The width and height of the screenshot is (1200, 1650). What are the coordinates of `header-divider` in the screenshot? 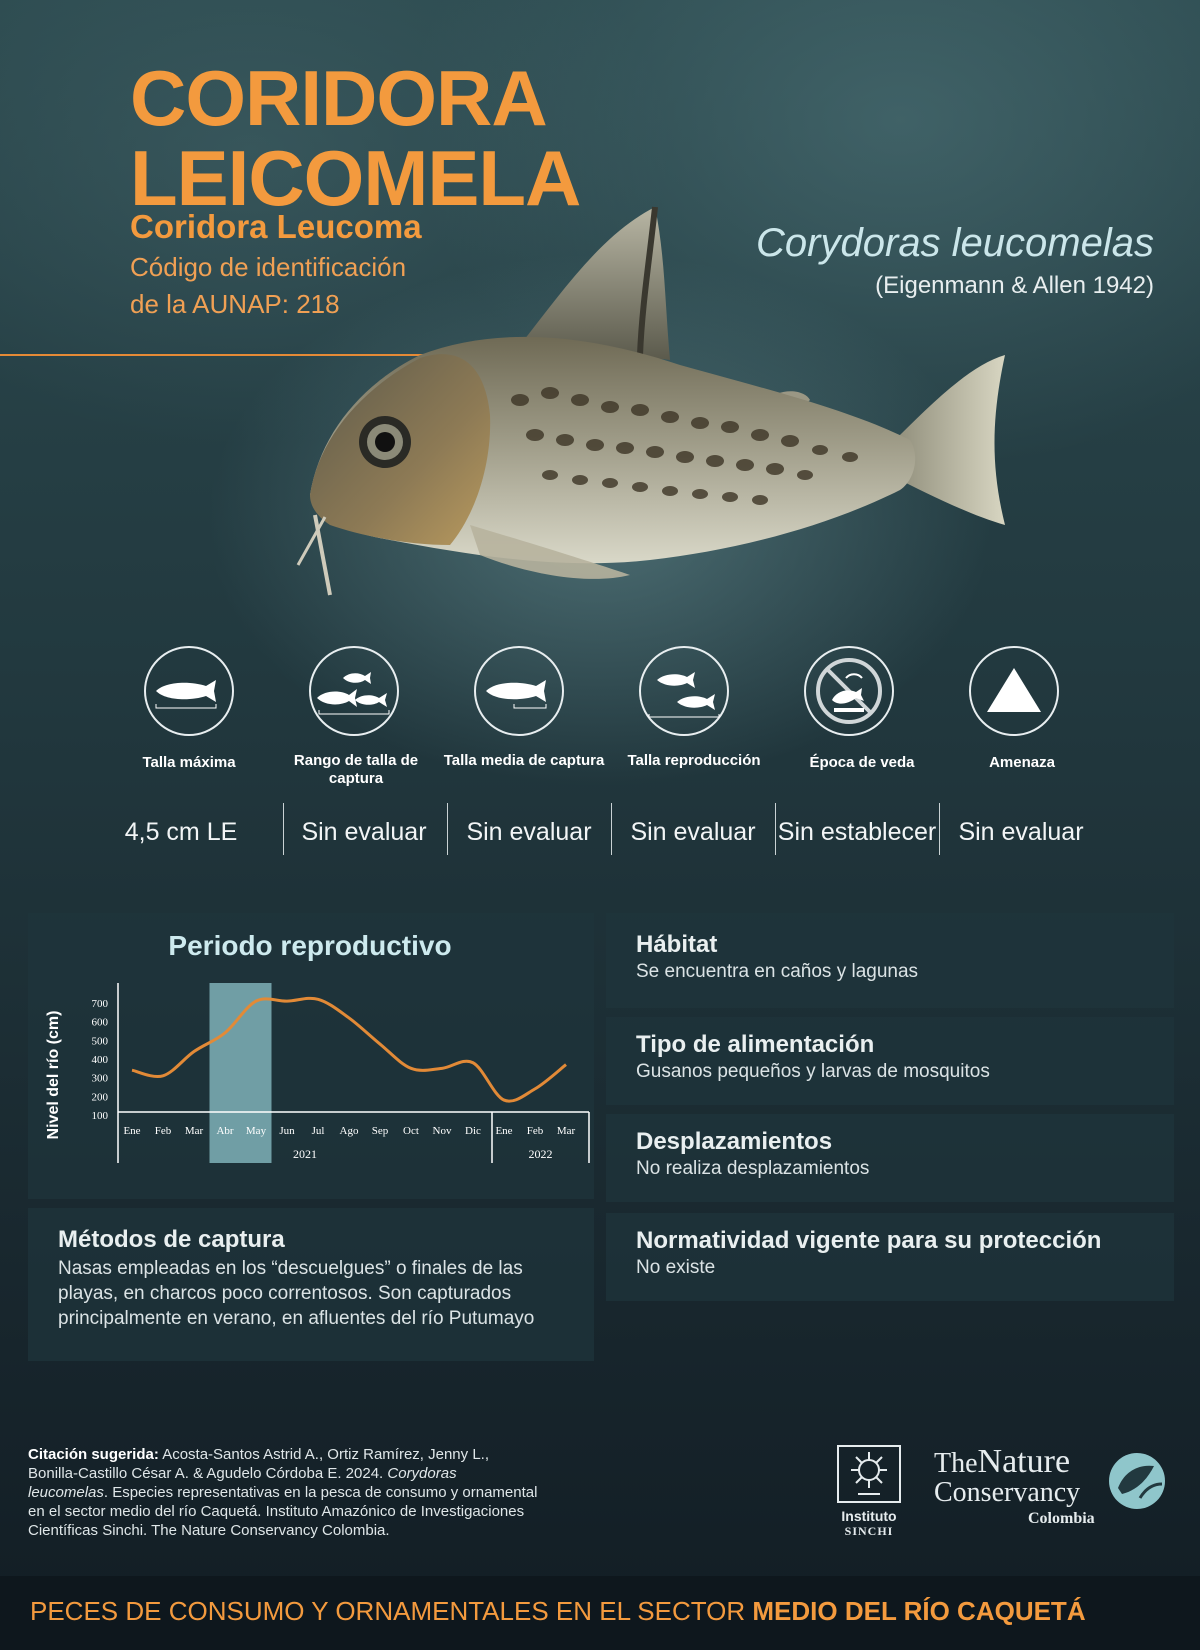 It's located at (235, 355).